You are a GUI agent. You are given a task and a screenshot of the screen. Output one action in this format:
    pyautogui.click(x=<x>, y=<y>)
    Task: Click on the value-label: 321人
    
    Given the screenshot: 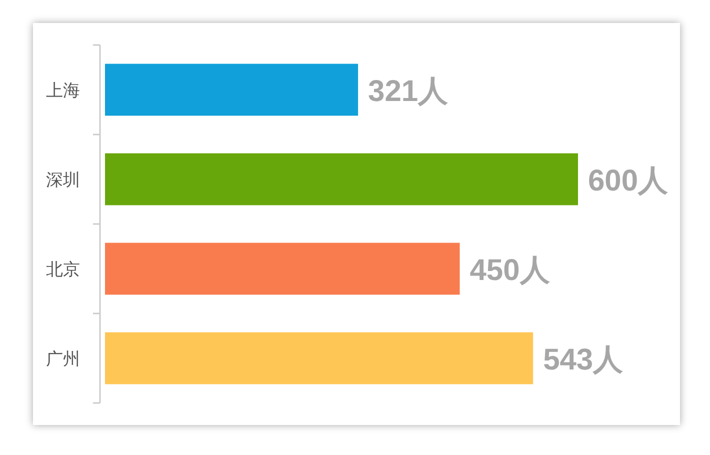 What is the action you would take?
    pyautogui.click(x=408, y=91)
    